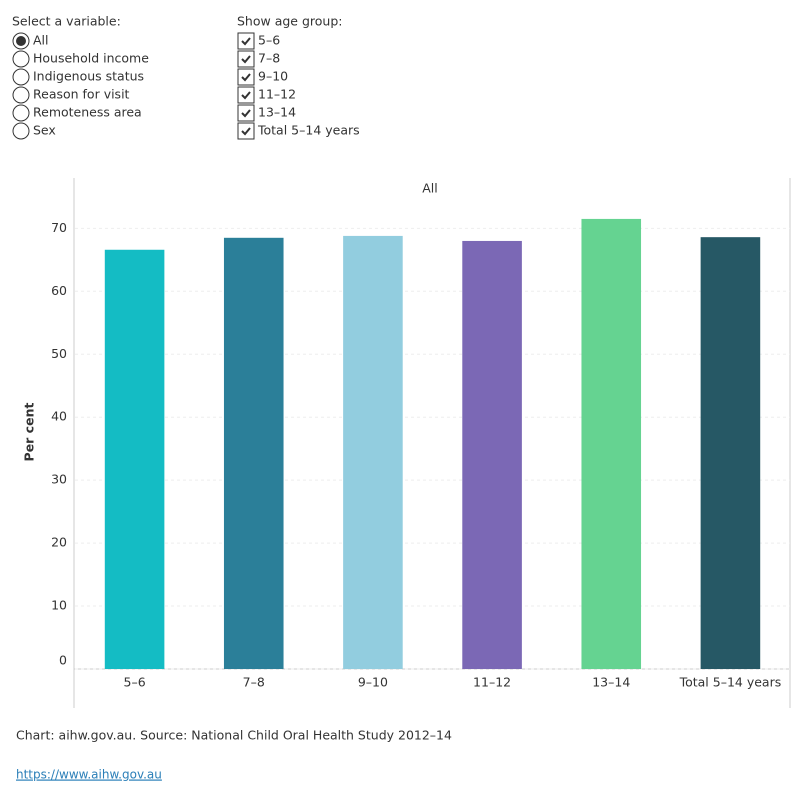 This screenshot has width=800, height=804. What do you see at coordinates (289, 21) in the screenshot?
I see `age-group-label: Show age group:` at bounding box center [289, 21].